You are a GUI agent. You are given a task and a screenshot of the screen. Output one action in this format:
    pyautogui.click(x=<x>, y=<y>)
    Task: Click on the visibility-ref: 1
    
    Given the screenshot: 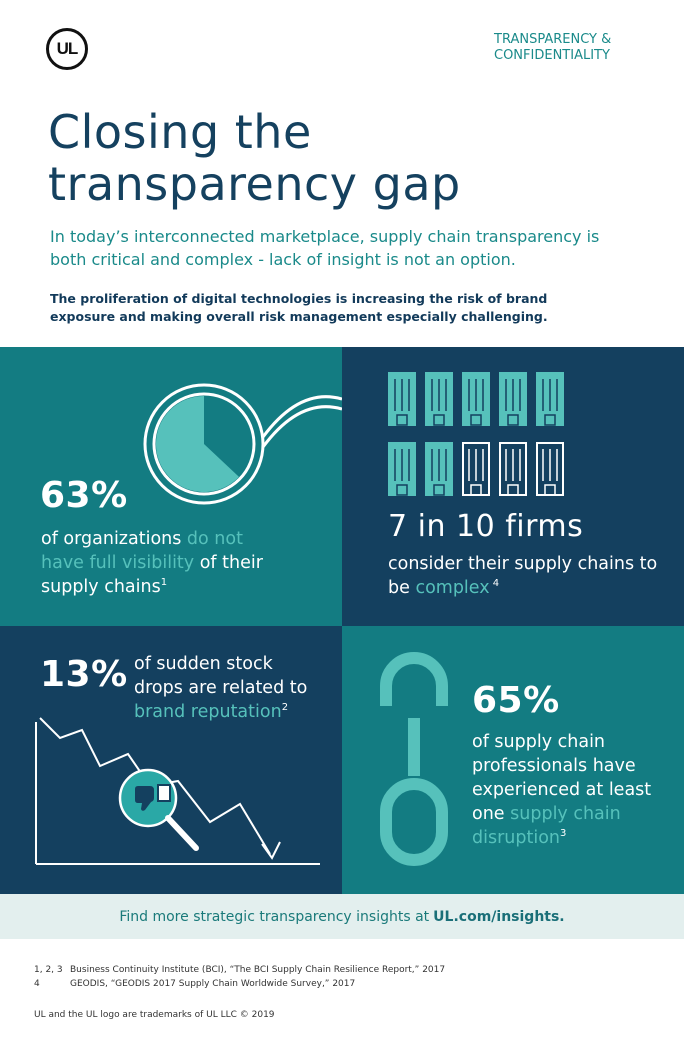 What is the action you would take?
    pyautogui.click(x=164, y=583)
    